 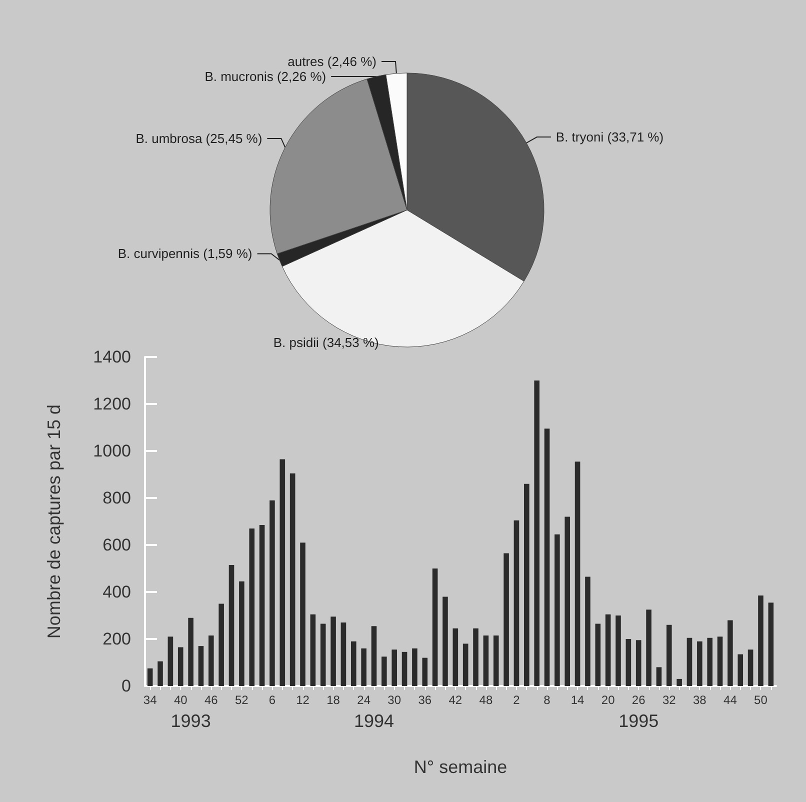 I want to click on y-tick-label: 1000, so click(x=112, y=451).